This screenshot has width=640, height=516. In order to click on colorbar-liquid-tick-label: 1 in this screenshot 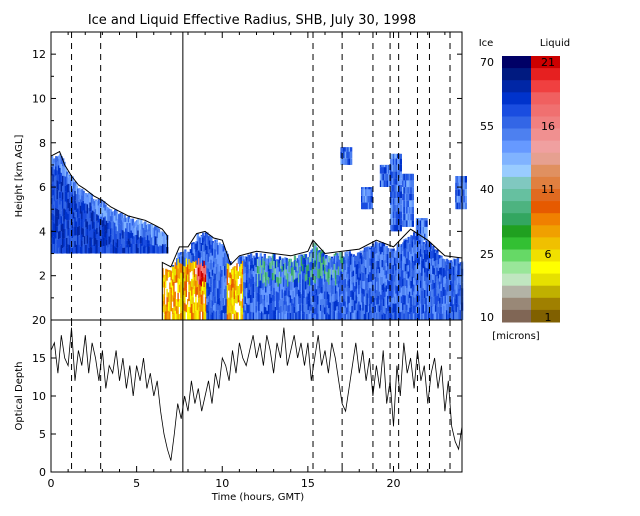, I will do `click(548, 317)`.